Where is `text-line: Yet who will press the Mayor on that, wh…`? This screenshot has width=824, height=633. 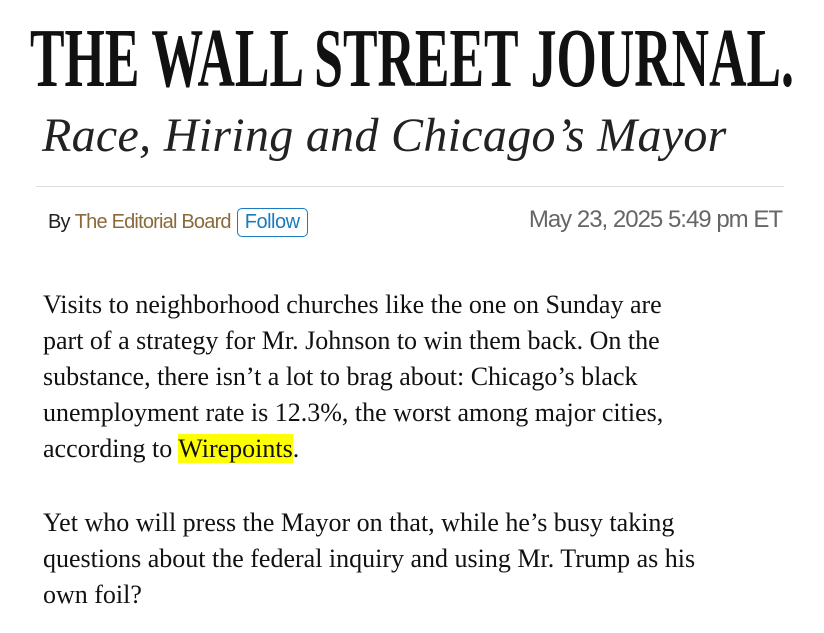 text-line: Yet who will press the Mayor on that, wh… is located at coordinates (359, 522).